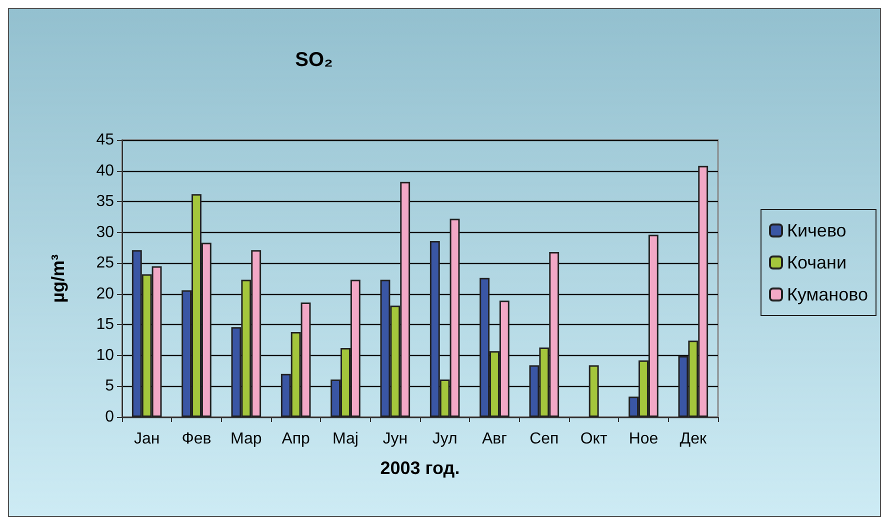 The image size is (889, 525). Describe the element at coordinates (594, 439) in the screenshot. I see `x-tick-label: Окт` at that location.